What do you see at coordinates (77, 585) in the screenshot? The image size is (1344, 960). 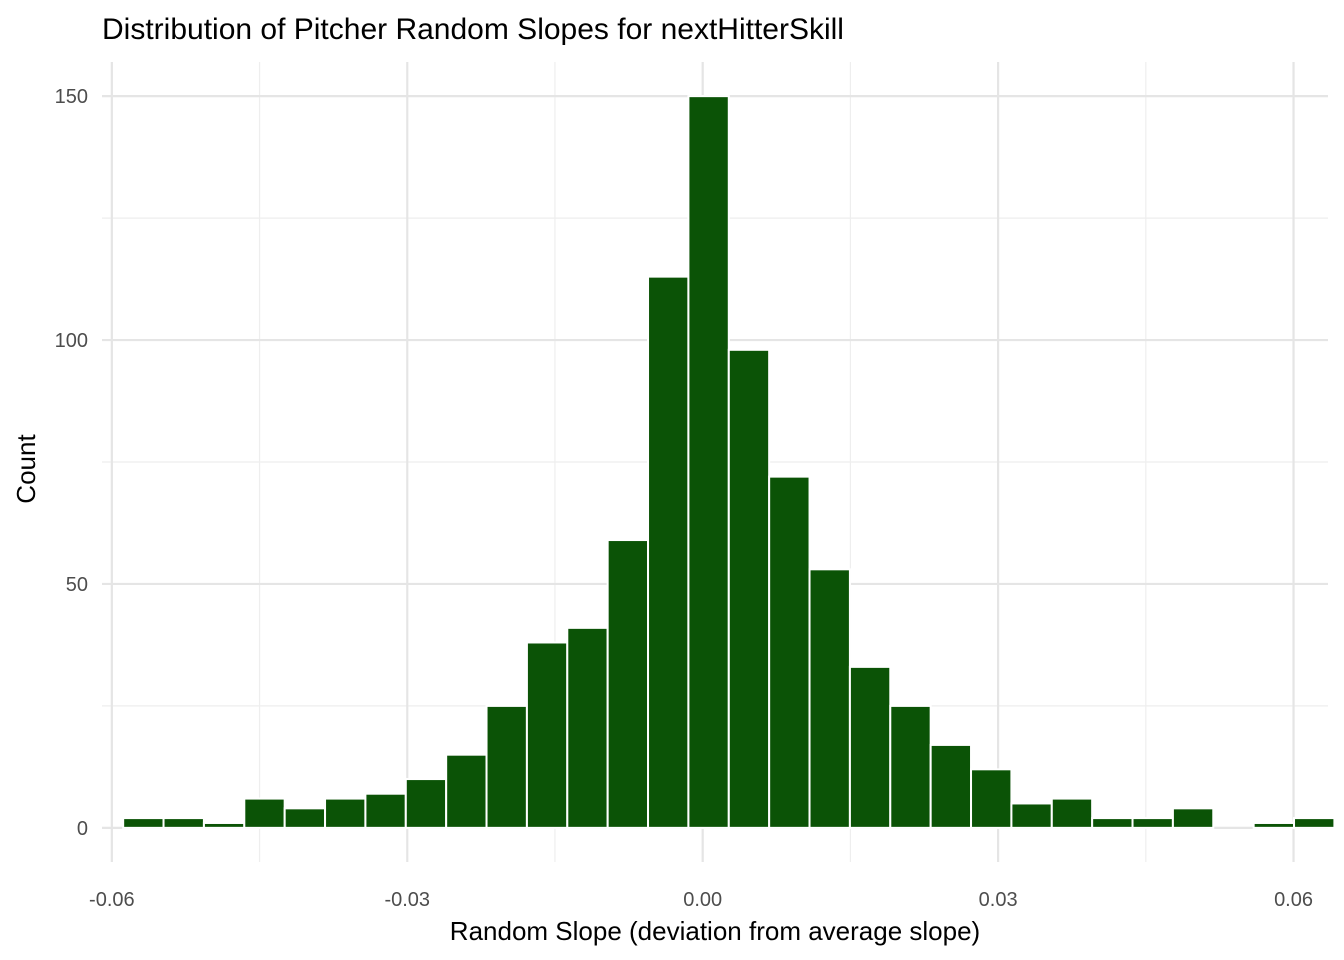 I see `y-tick-label: 50` at bounding box center [77, 585].